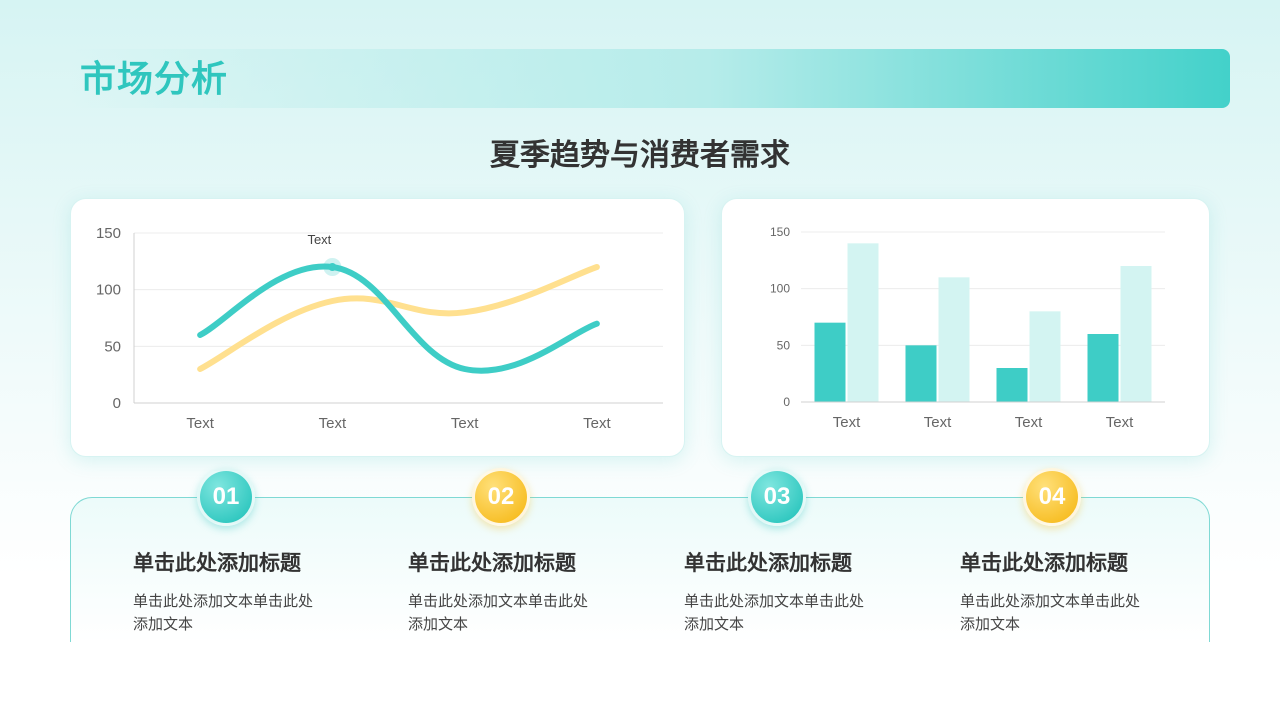  I want to click on data-label: Text, so click(319, 239).